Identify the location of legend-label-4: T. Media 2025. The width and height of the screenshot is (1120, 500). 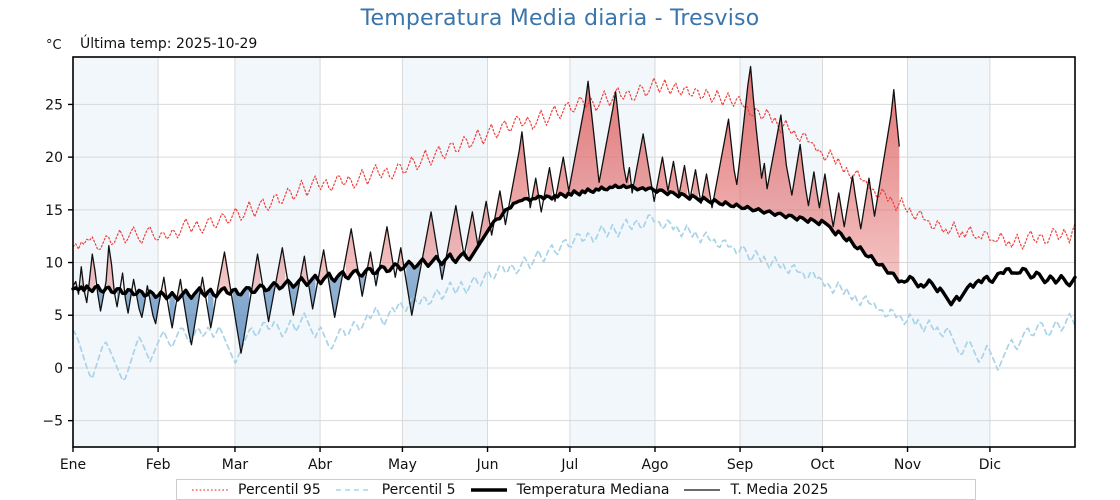
(779, 489).